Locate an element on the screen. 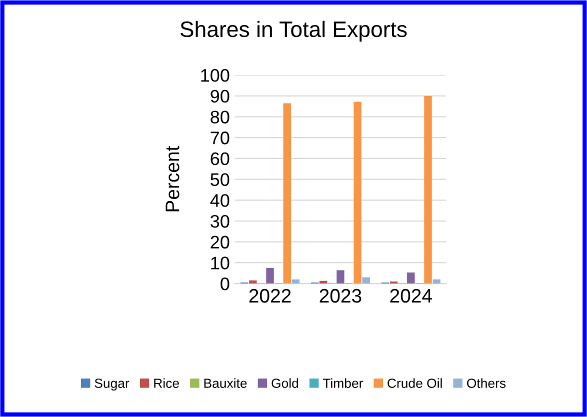 This screenshot has height=417, width=587. y-tick-label: 90 is located at coordinates (220, 96).